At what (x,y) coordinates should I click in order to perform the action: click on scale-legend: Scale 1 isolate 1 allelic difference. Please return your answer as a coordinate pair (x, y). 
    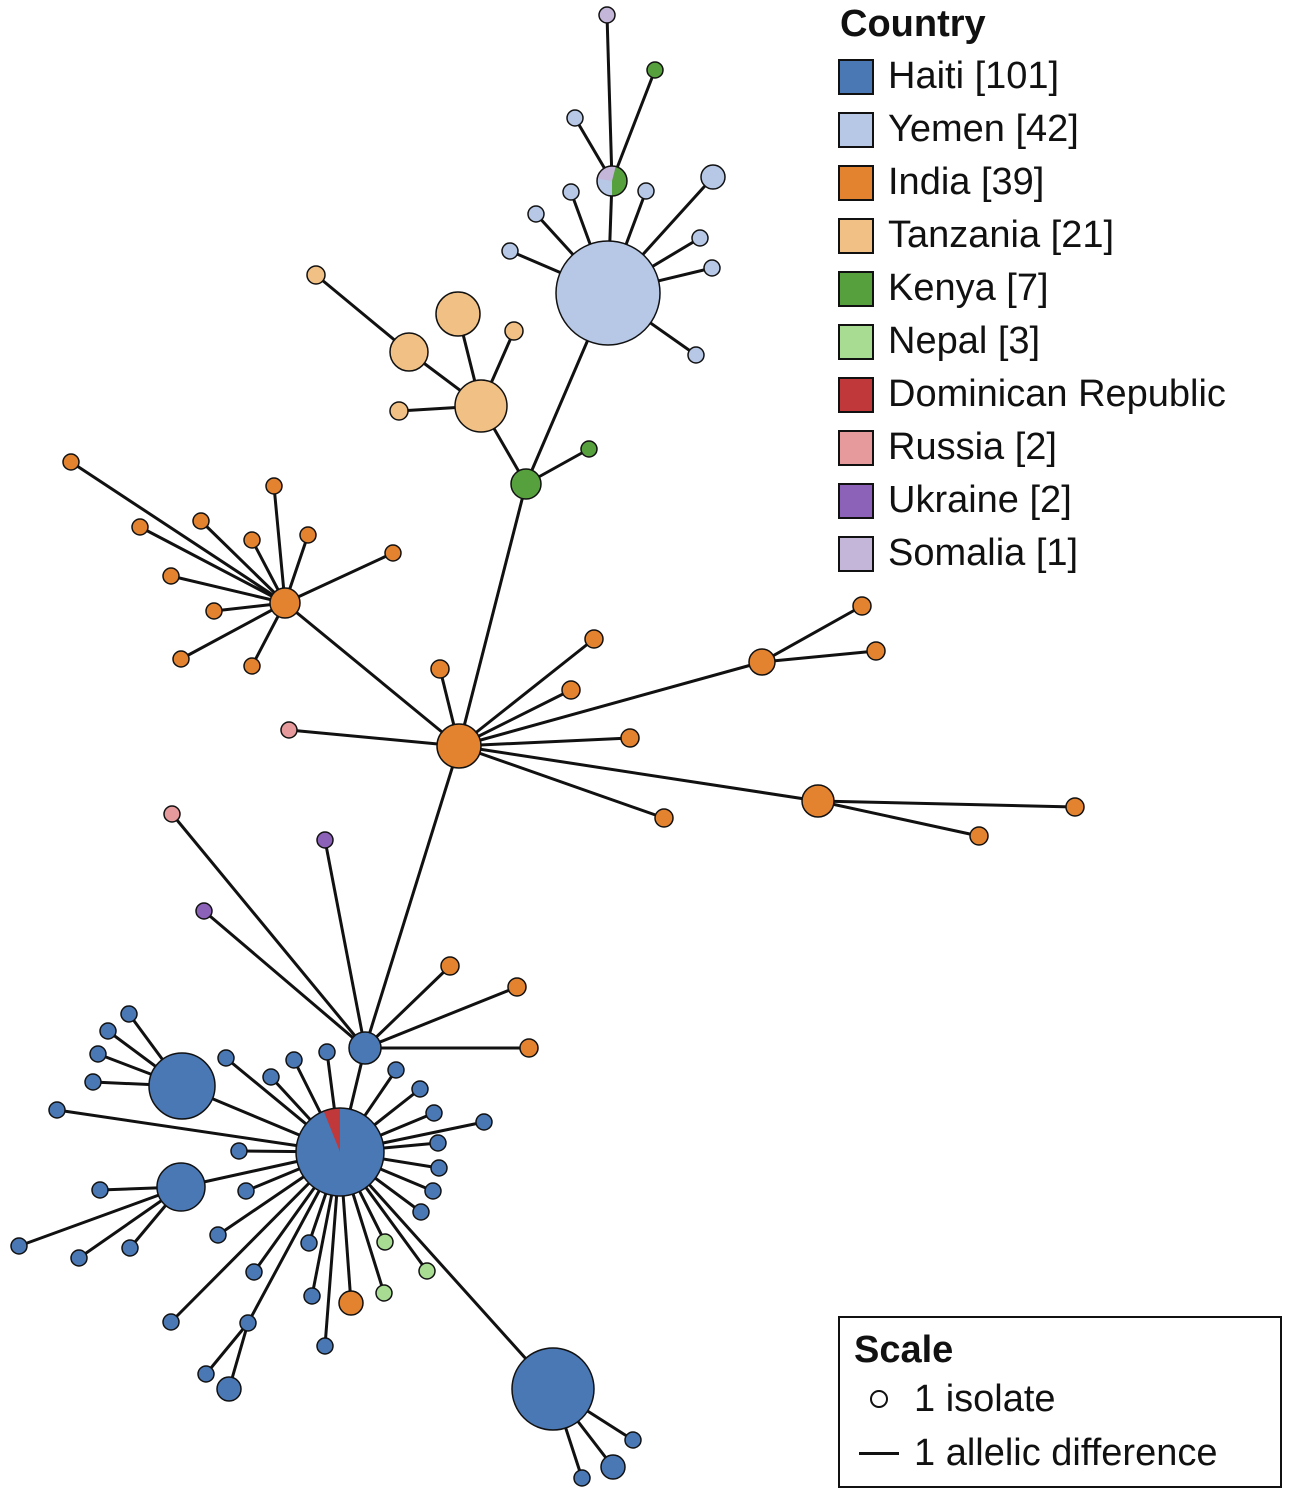
    Looking at the image, I should click on (1060, 1402).